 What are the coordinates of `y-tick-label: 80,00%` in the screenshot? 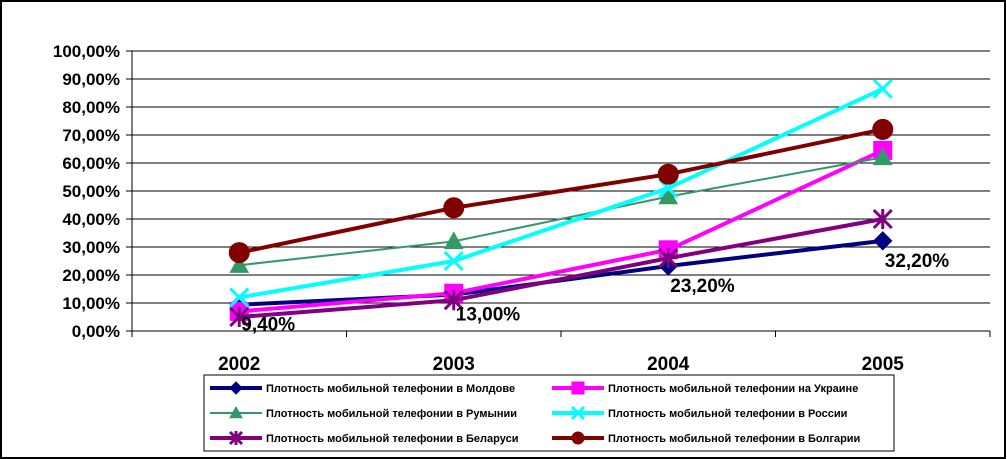 It's located at (91, 107).